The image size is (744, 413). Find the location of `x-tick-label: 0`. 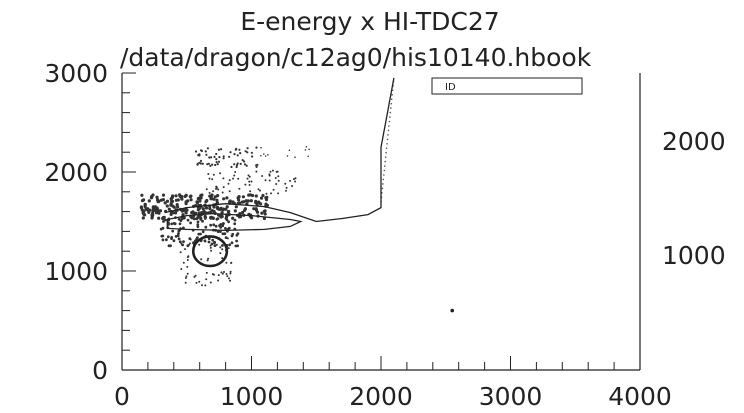

x-tick-label: 0 is located at coordinates (122, 396).